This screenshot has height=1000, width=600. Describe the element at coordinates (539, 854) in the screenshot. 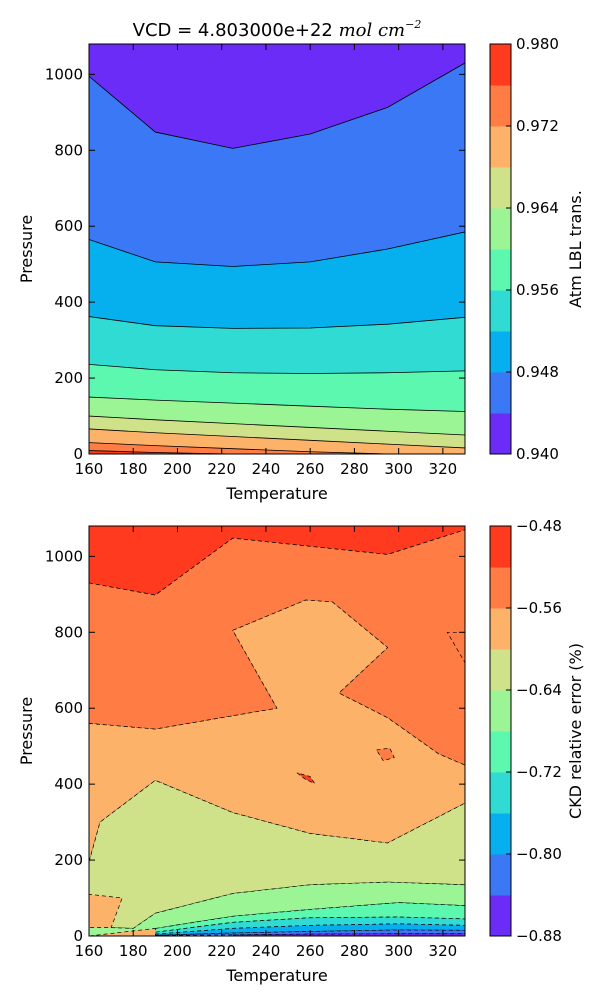

I see `colorbar-tick-label: −0.80` at that location.